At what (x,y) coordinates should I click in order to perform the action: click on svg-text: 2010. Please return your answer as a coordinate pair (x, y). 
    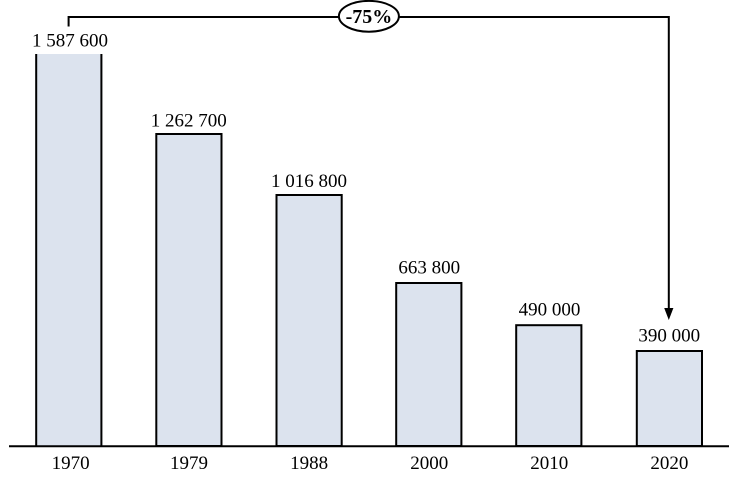
    Looking at the image, I should click on (549, 463).